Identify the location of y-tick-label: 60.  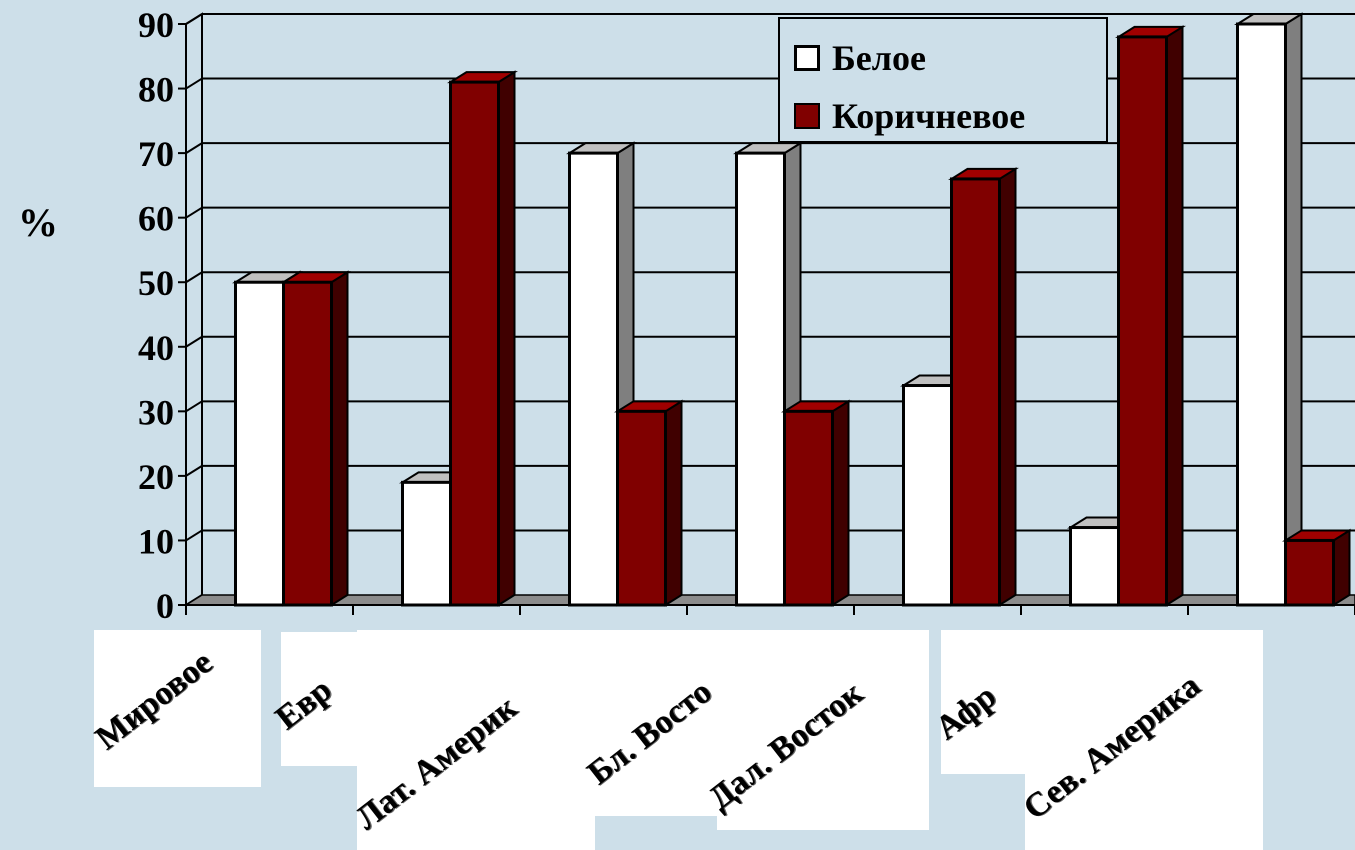
(156, 219).